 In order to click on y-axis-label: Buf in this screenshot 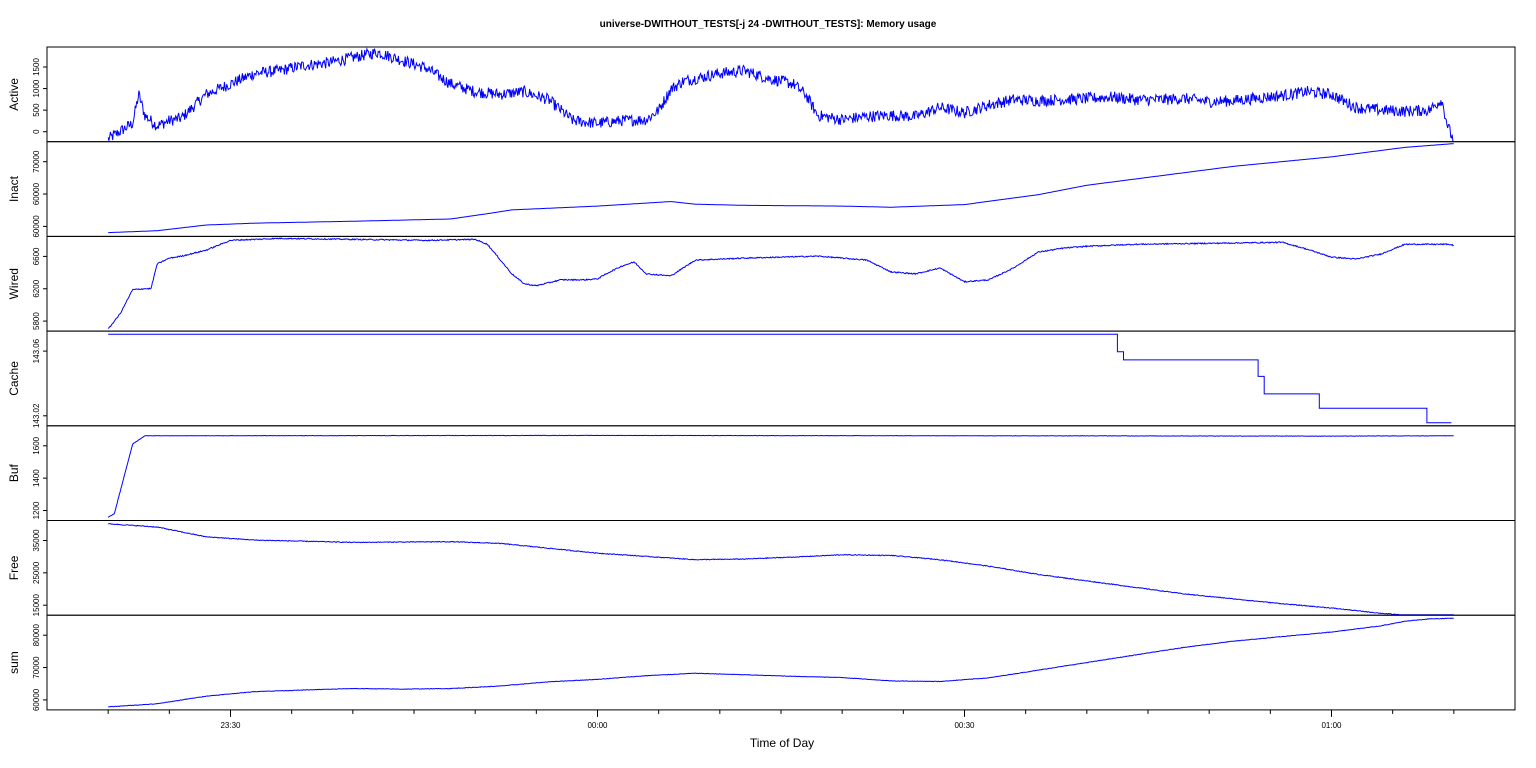, I will do `click(14, 472)`.